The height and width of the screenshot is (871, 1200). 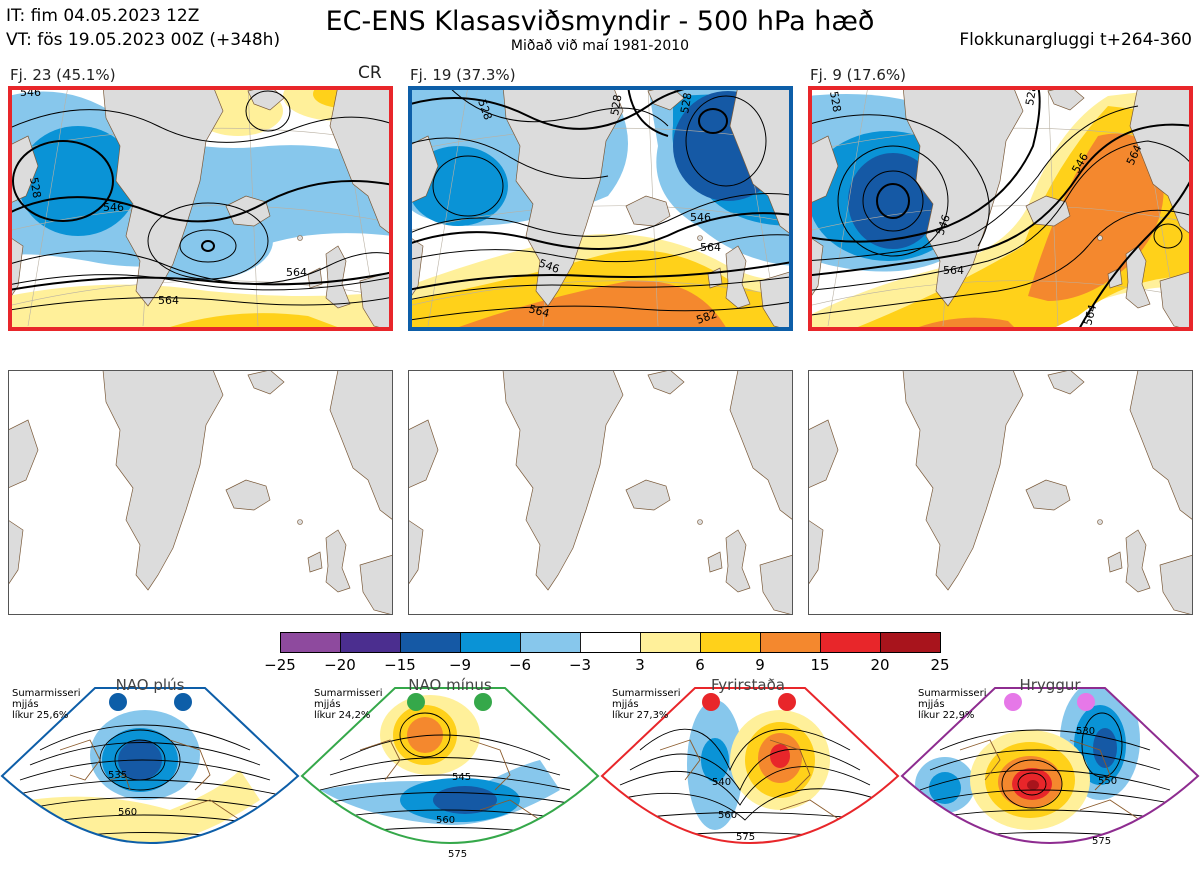 What do you see at coordinates (858, 75) in the screenshot?
I see `panel-3-label: Fj. 9 (17.6%)` at bounding box center [858, 75].